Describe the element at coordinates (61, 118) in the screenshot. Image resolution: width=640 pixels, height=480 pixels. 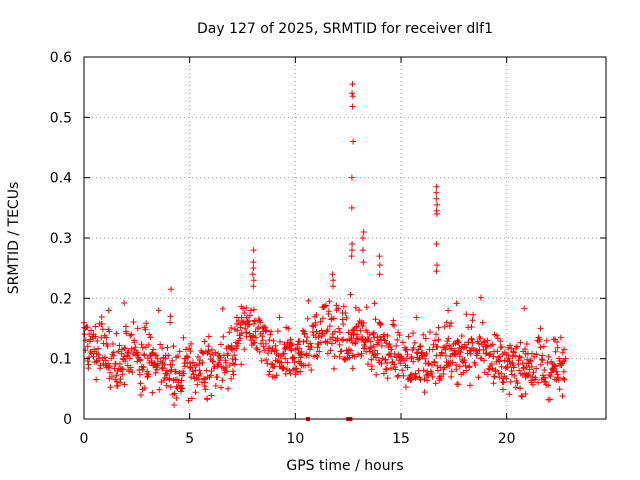
I see `y-tick-label: 0.5` at that location.